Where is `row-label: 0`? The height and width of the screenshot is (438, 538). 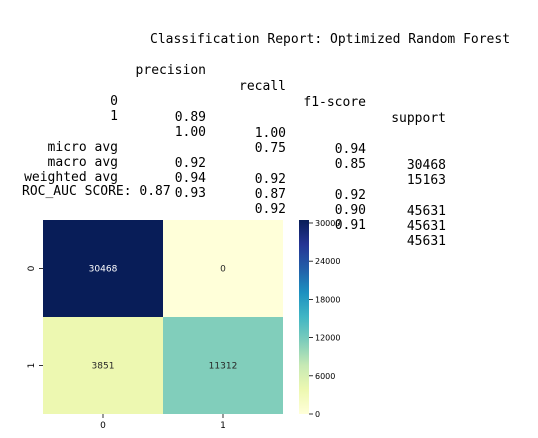 row-label: 0 is located at coordinates (114, 101).